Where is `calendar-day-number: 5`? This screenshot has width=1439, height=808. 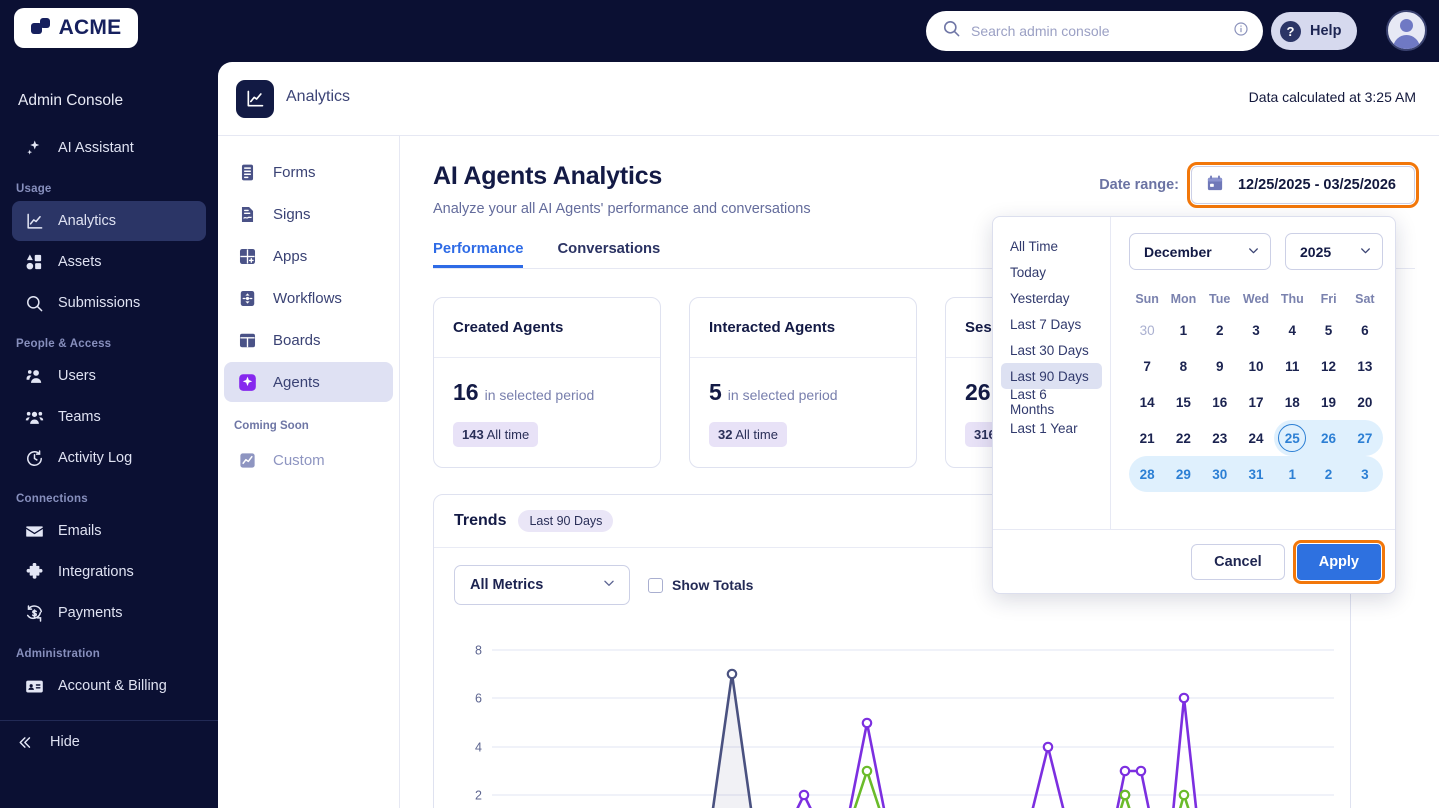 calendar-day-number: 5 is located at coordinates (1328, 330).